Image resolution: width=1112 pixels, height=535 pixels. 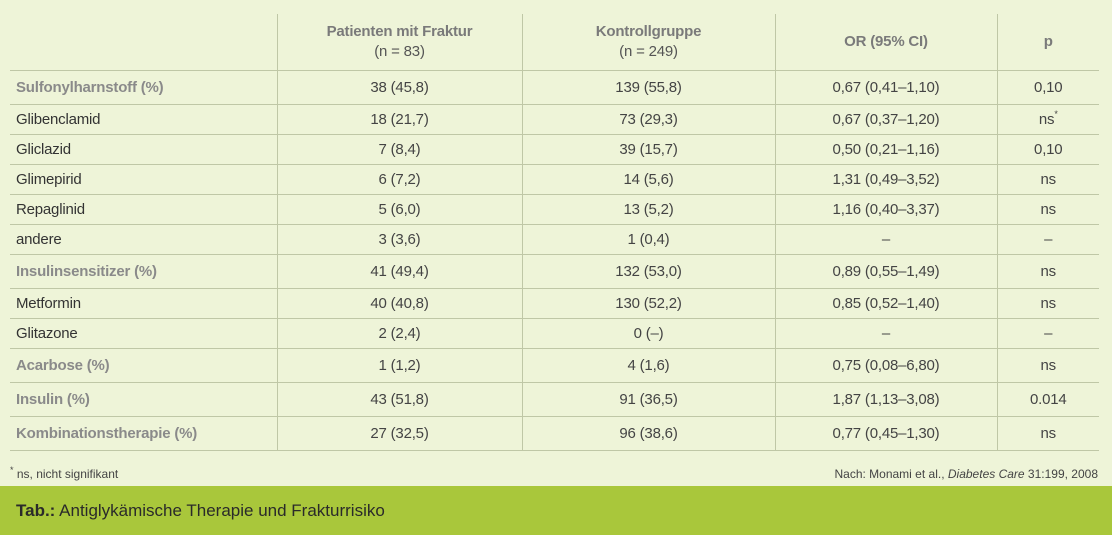 I want to click on cell-control: 14 (5,6), so click(x=648, y=179).